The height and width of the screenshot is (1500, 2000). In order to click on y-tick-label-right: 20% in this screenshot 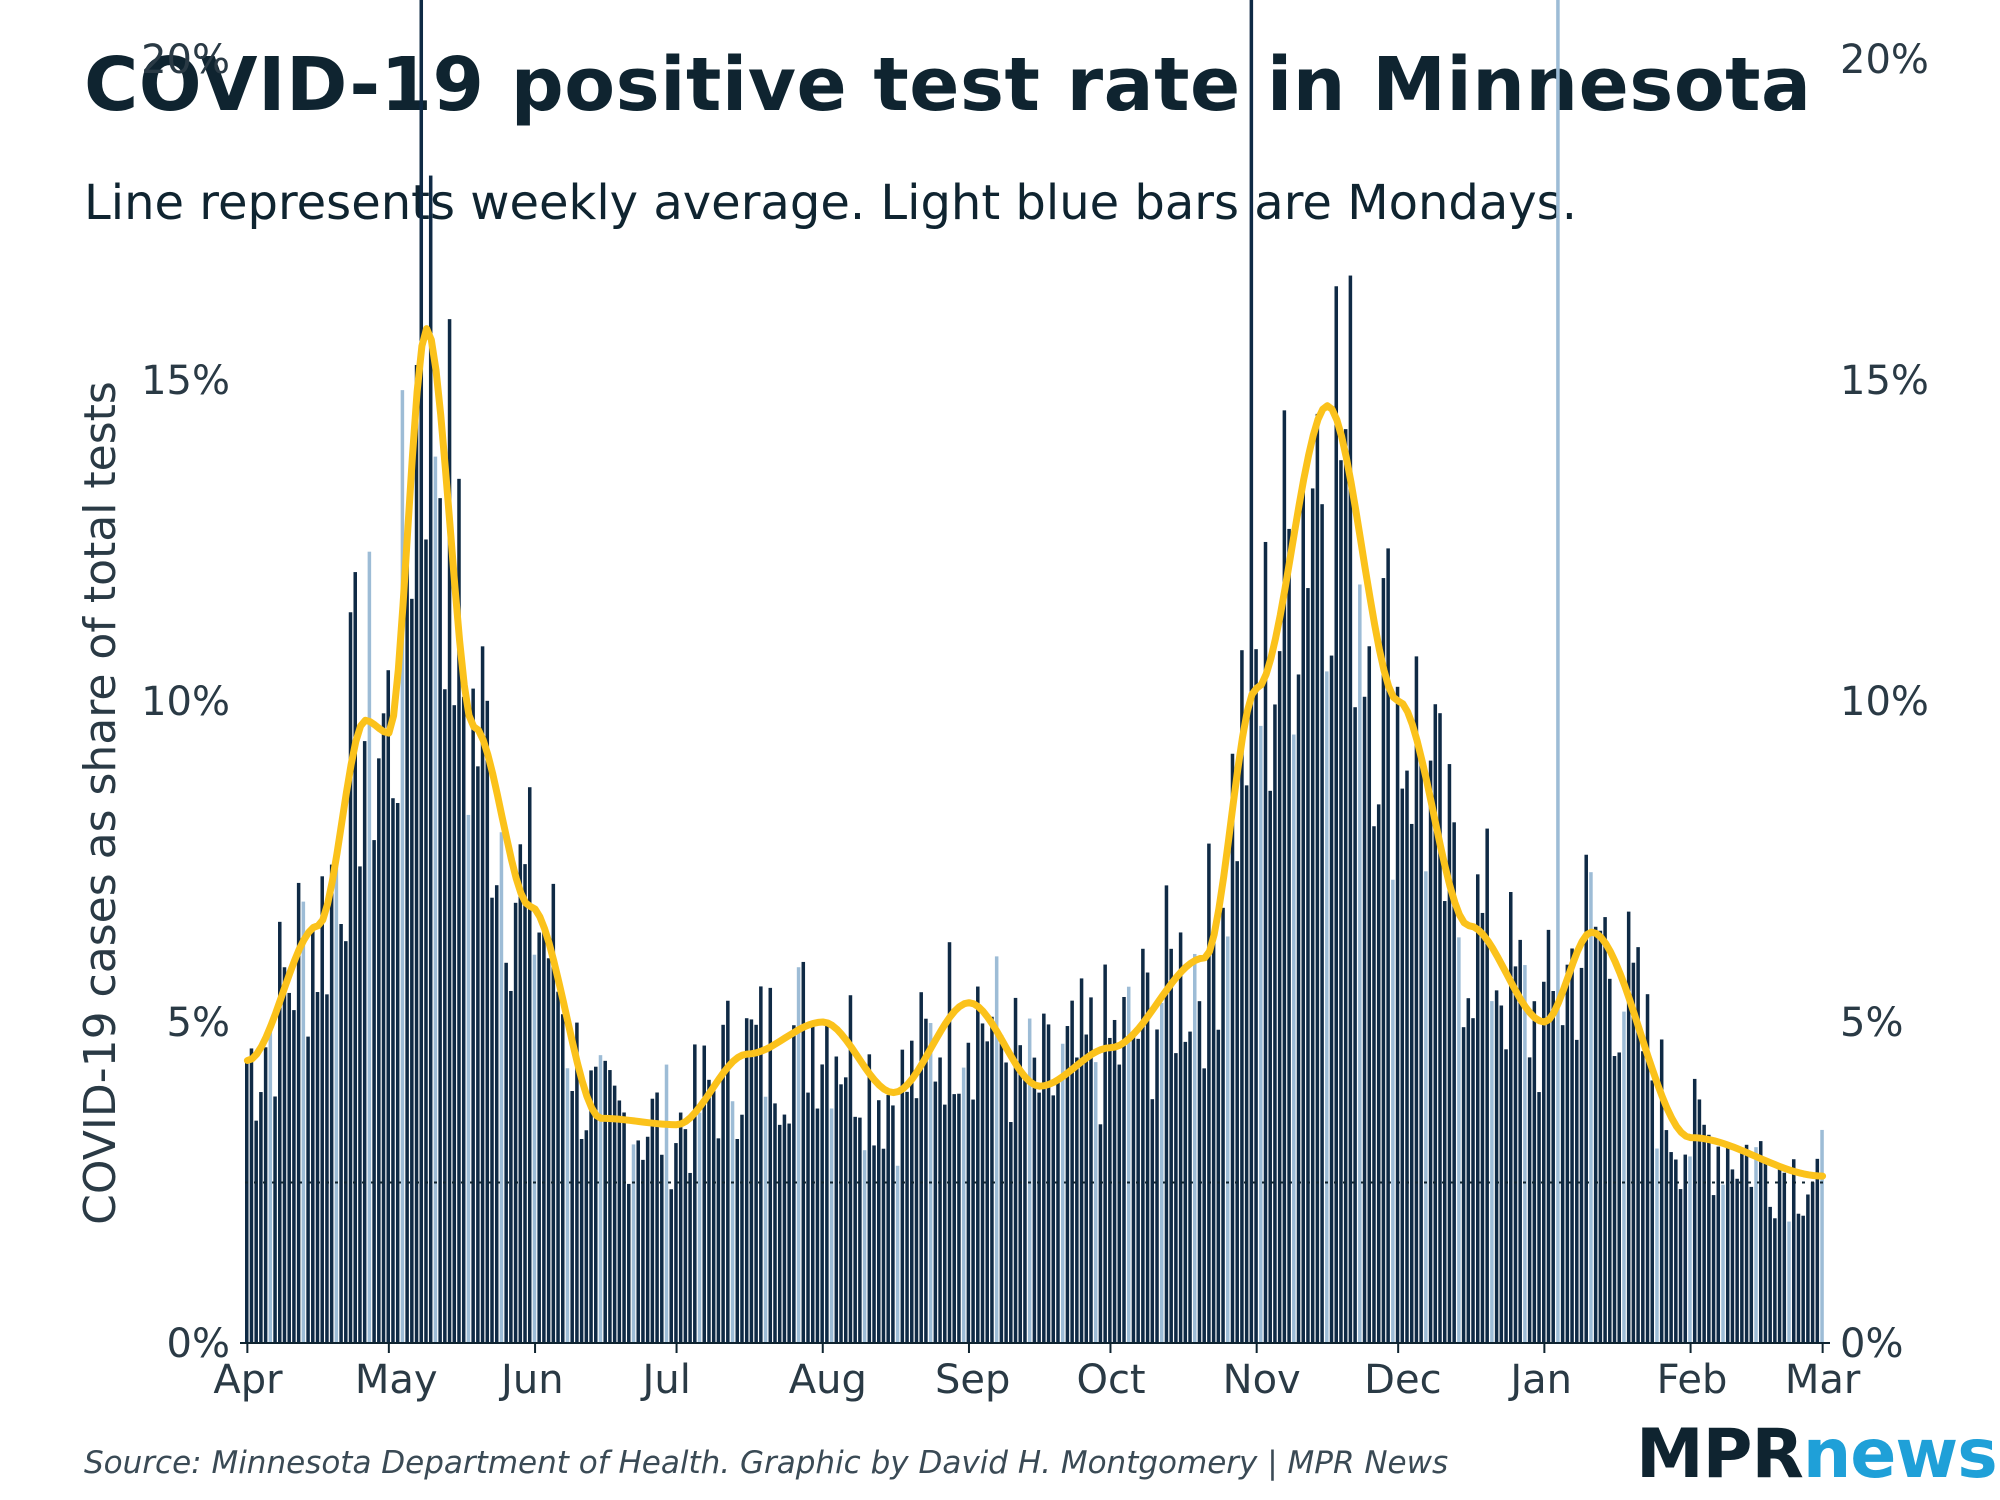, I will do `click(1884, 60)`.